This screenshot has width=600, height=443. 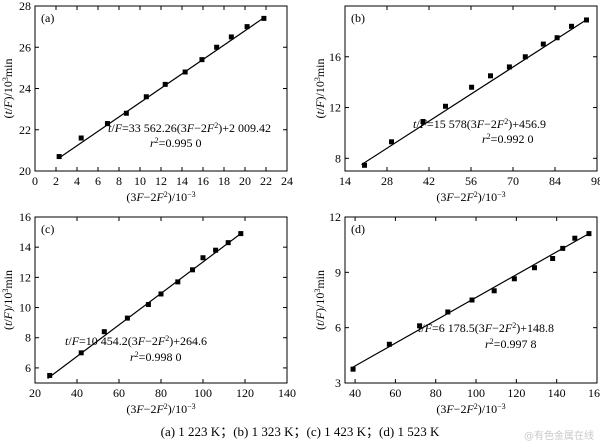 What do you see at coordinates (510, 344) in the screenshot?
I see `r-squared-label: r2=0.997 8` at bounding box center [510, 344].